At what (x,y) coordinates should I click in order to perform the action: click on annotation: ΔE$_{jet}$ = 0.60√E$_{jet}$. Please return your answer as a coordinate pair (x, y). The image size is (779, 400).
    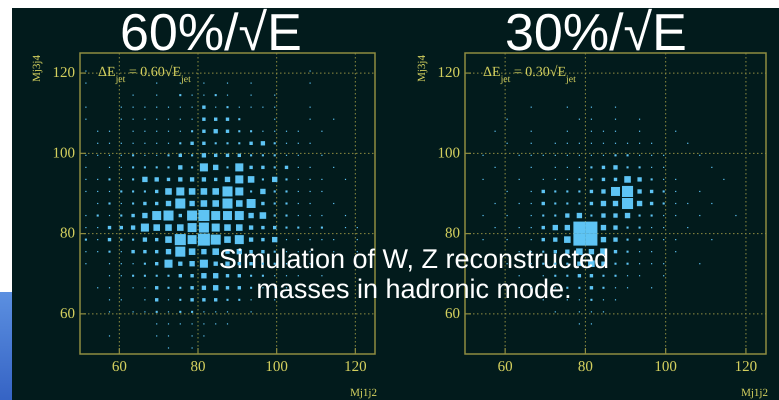
    Looking at the image, I should click on (145, 74).